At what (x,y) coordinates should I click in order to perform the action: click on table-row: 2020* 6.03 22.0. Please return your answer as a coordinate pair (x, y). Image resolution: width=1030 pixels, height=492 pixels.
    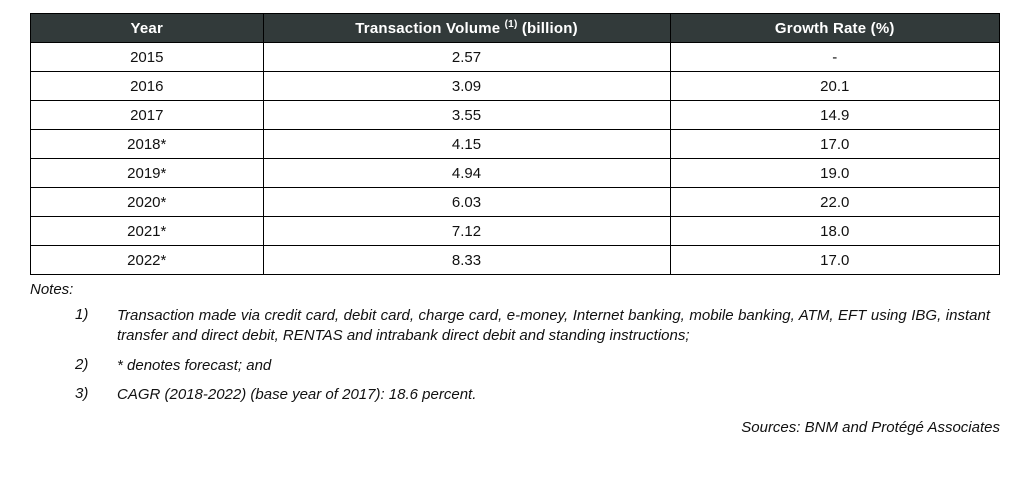
    Looking at the image, I should click on (515, 202).